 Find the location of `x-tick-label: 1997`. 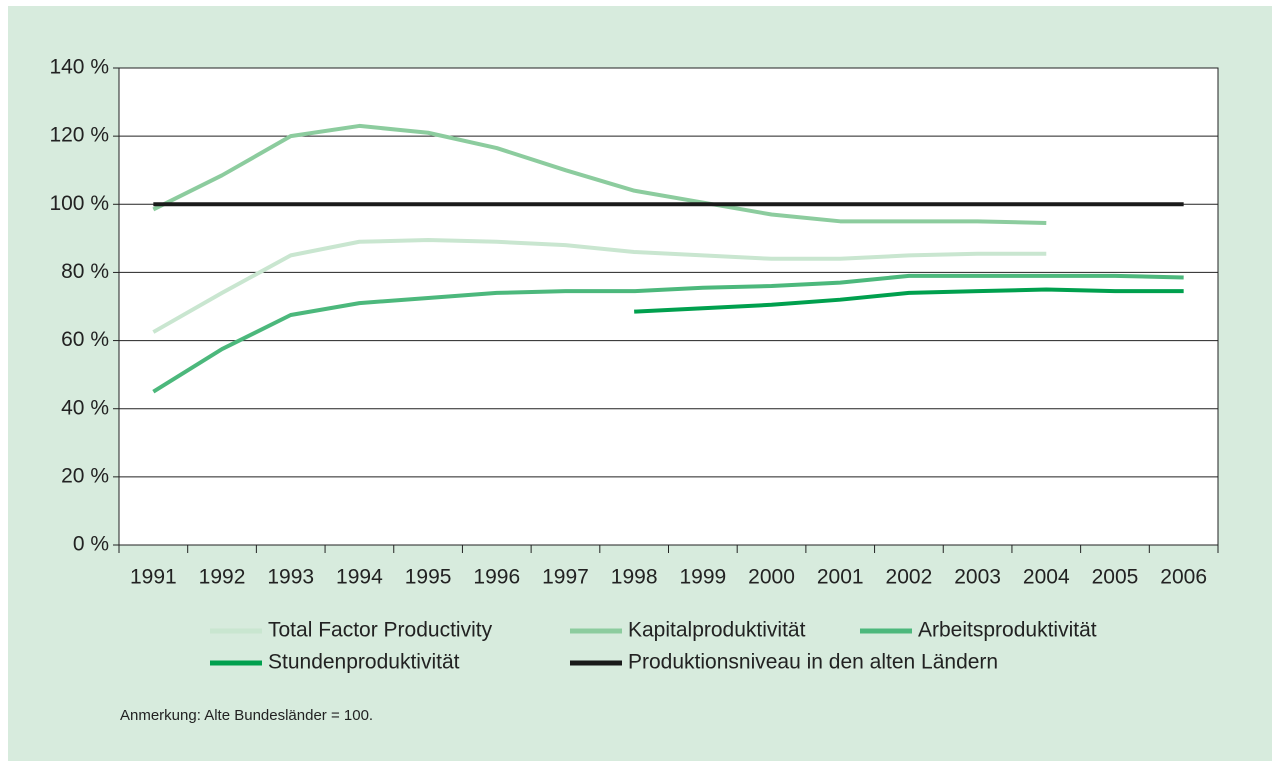

x-tick-label: 1997 is located at coordinates (565, 577).